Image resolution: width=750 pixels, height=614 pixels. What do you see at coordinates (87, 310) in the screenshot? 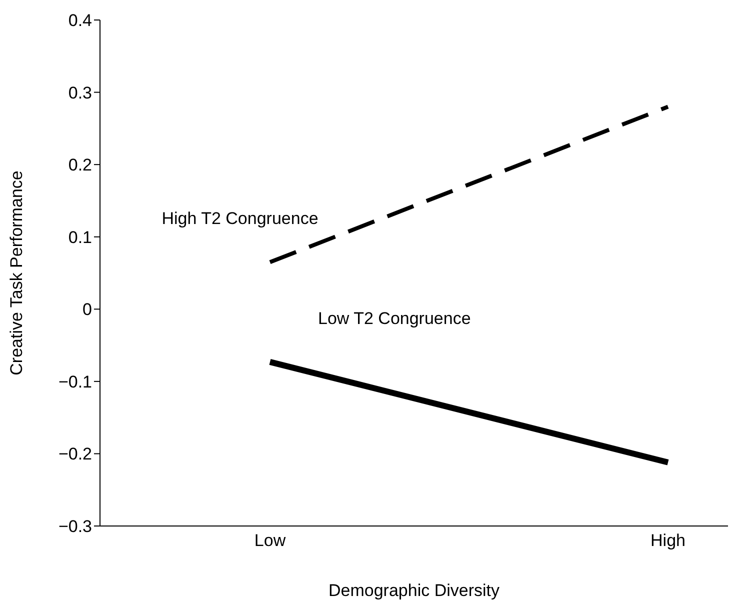
I see `y-tick-label: 0` at bounding box center [87, 310].